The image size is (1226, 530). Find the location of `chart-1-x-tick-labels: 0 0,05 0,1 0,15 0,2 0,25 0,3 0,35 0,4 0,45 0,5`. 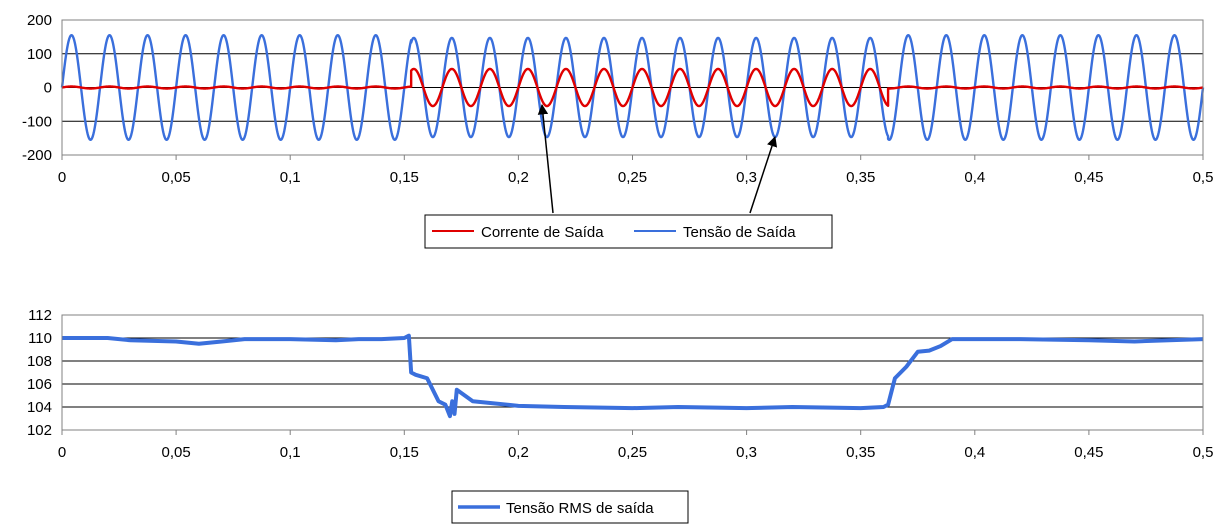

chart-1-x-tick-labels: 0 0,05 0,1 0,15 0,2 0,25 0,3 0,35 0,4 0,45 0,5 is located at coordinates (636, 170).